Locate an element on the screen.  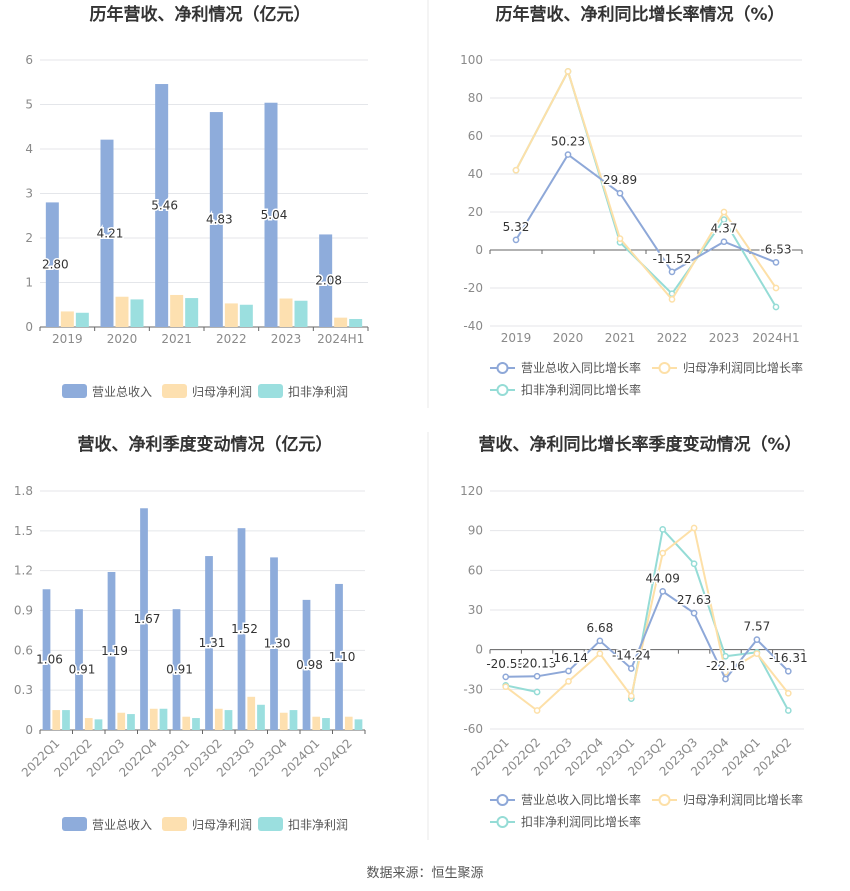
line-value-label: -20.13 is located at coordinates (537, 663).